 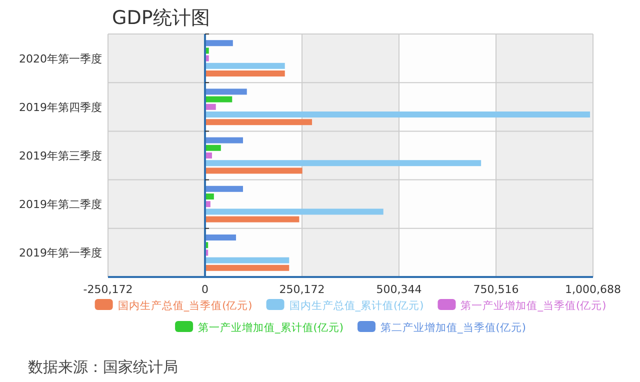 What do you see at coordinates (60, 107) in the screenshot?
I see `y-tick-label: 2019年第四季度` at bounding box center [60, 107].